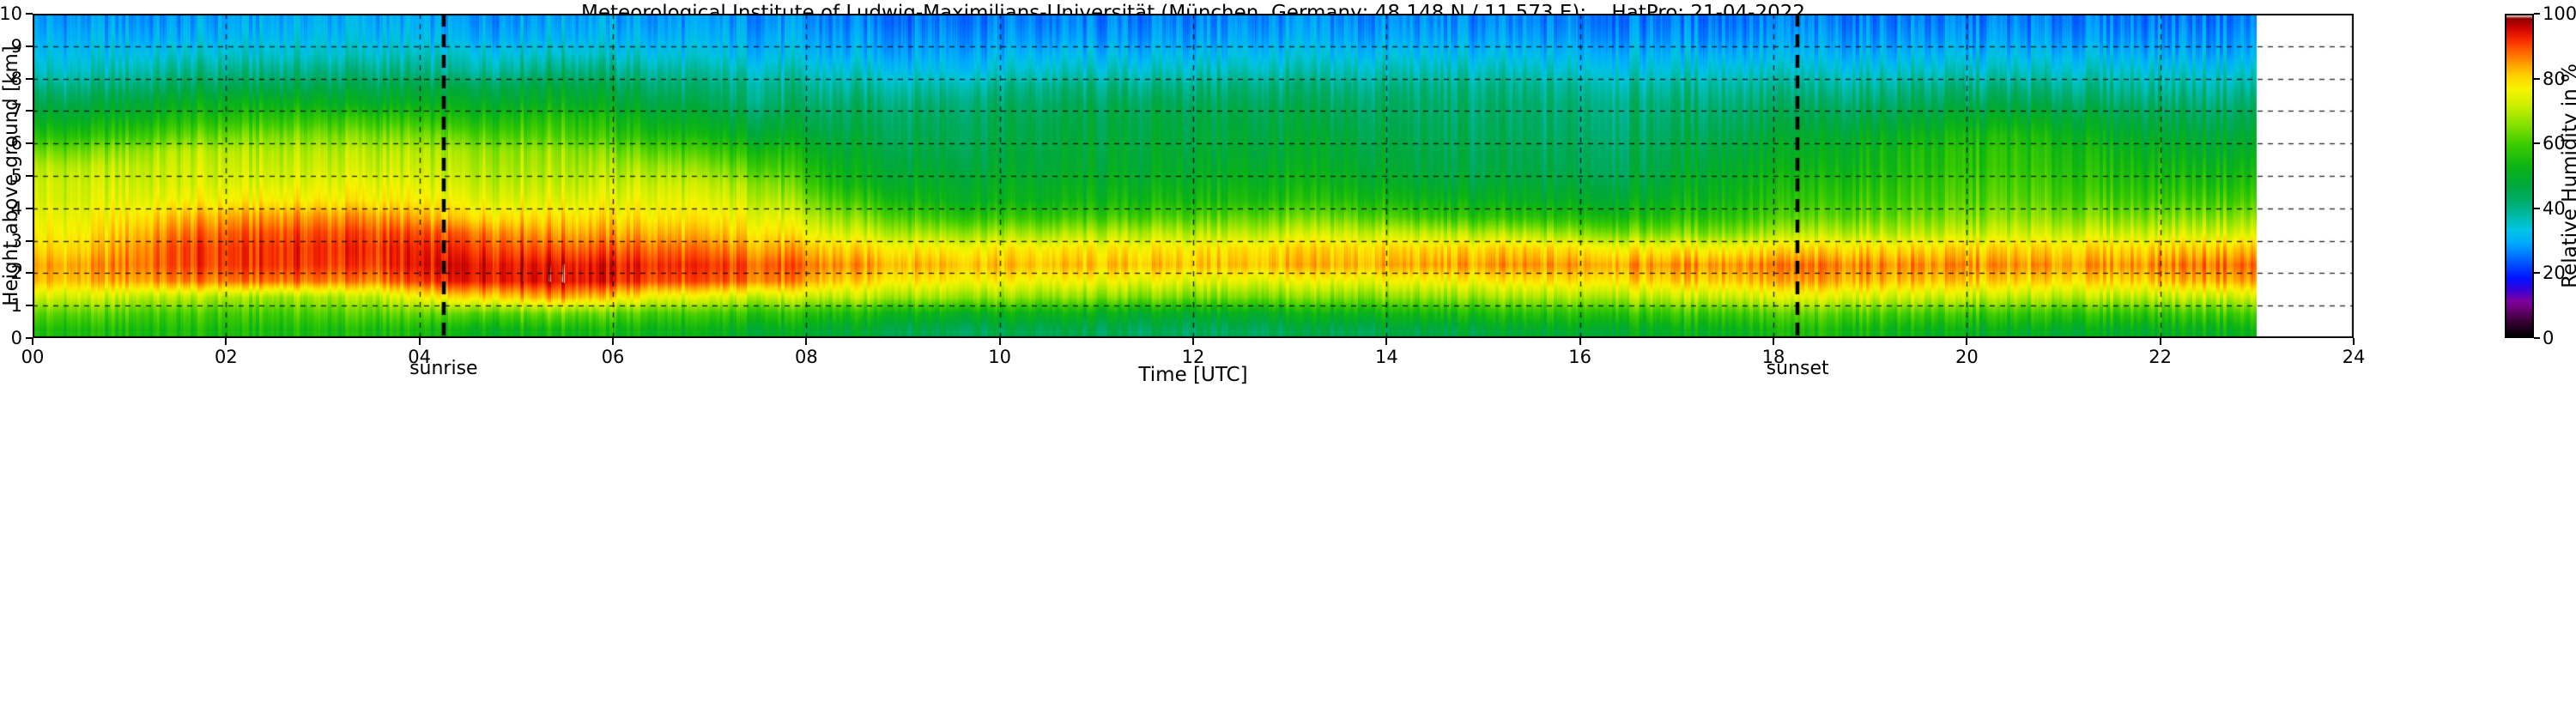 The width and height of the screenshot is (2576, 707). Describe the element at coordinates (2554, 78) in the screenshot. I see `colorbar-tick-label: 80` at that location.